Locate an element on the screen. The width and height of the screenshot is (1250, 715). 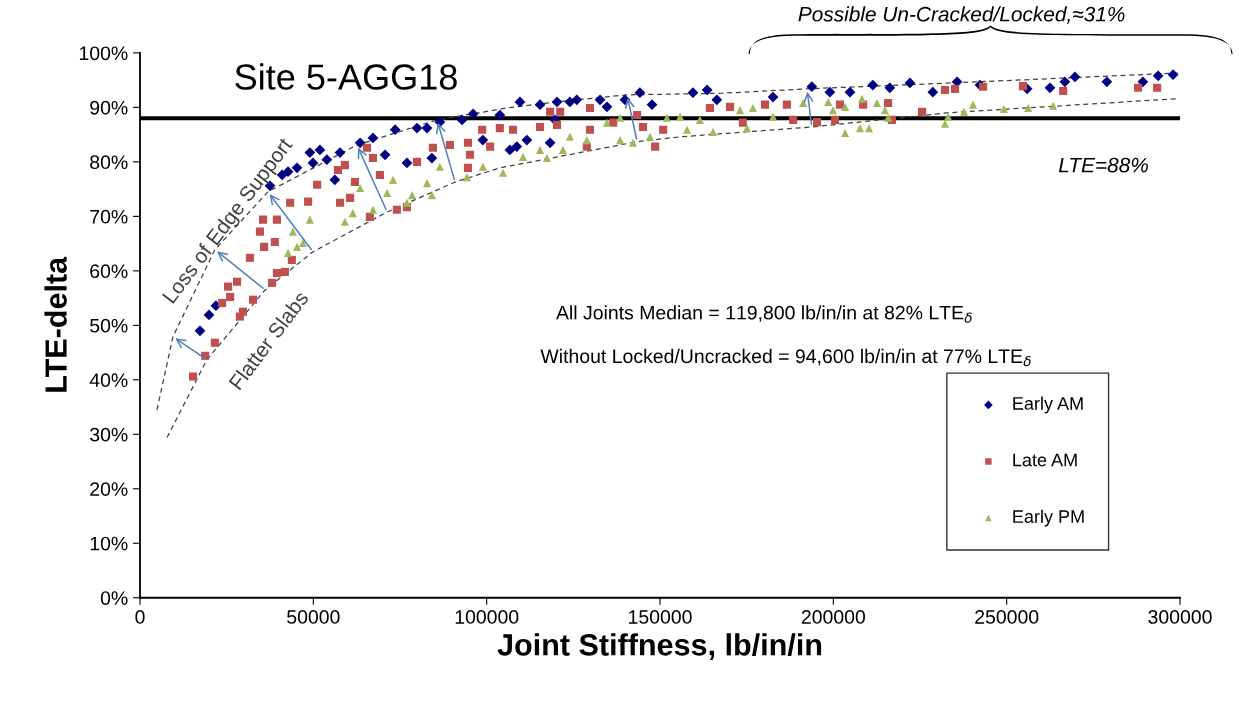
y-tick-label: 20% is located at coordinates (109, 489).